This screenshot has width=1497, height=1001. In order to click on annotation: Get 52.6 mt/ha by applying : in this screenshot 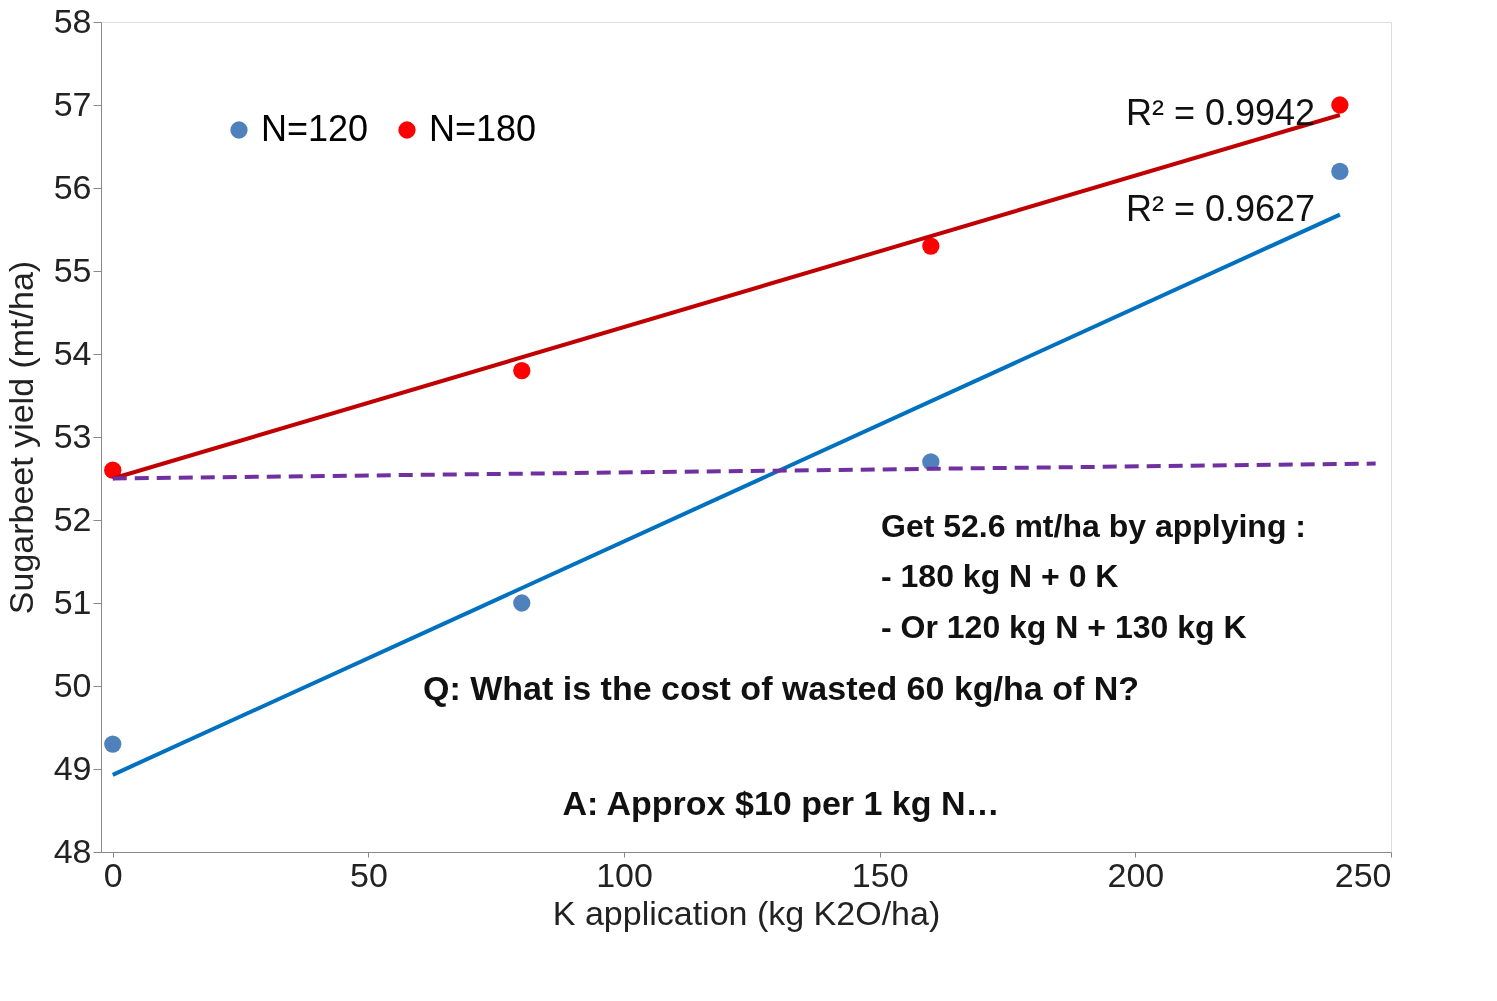, I will do `click(1093, 526)`.